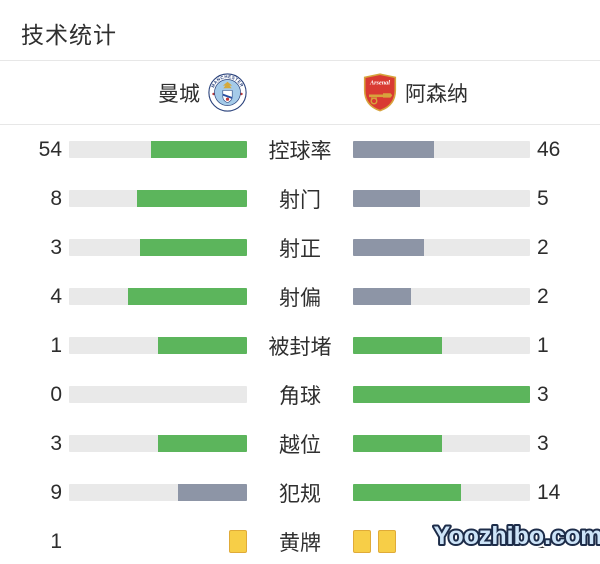  I want to click on stat-label: 控球率, so click(300, 151).